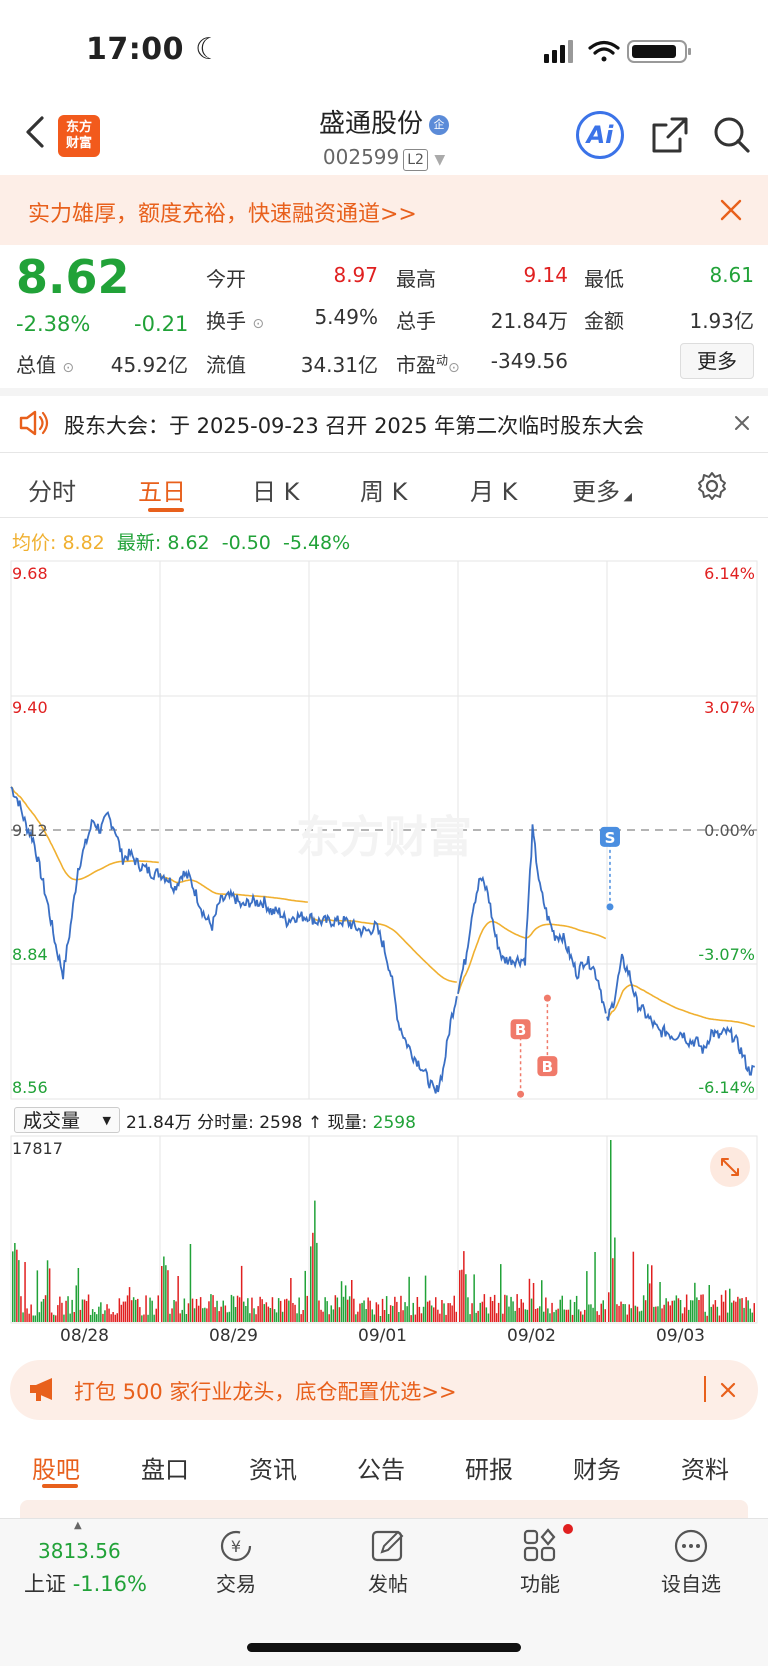 The height and width of the screenshot is (1666, 768). Describe the element at coordinates (712, 486) in the screenshot. I see `gear-icon` at that location.